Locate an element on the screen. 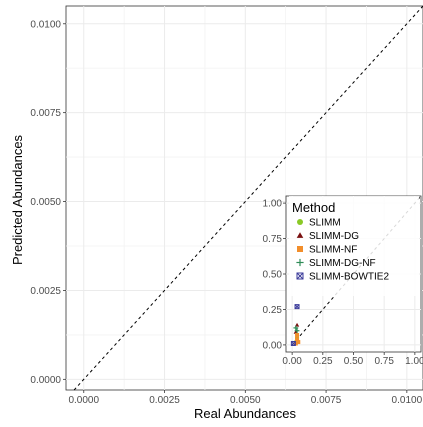  legend-label: SLIMM-NF is located at coordinates (333, 250).